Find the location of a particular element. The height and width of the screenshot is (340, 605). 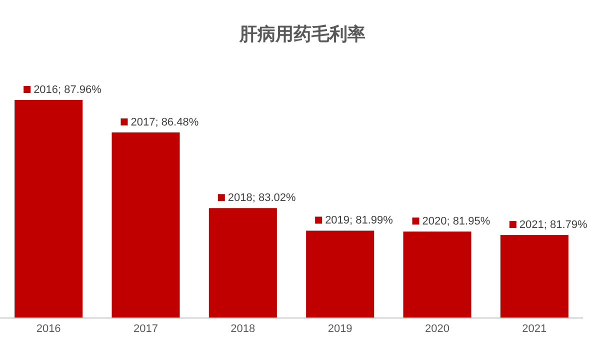

data-label: 2019; 81.99% is located at coordinates (359, 220).